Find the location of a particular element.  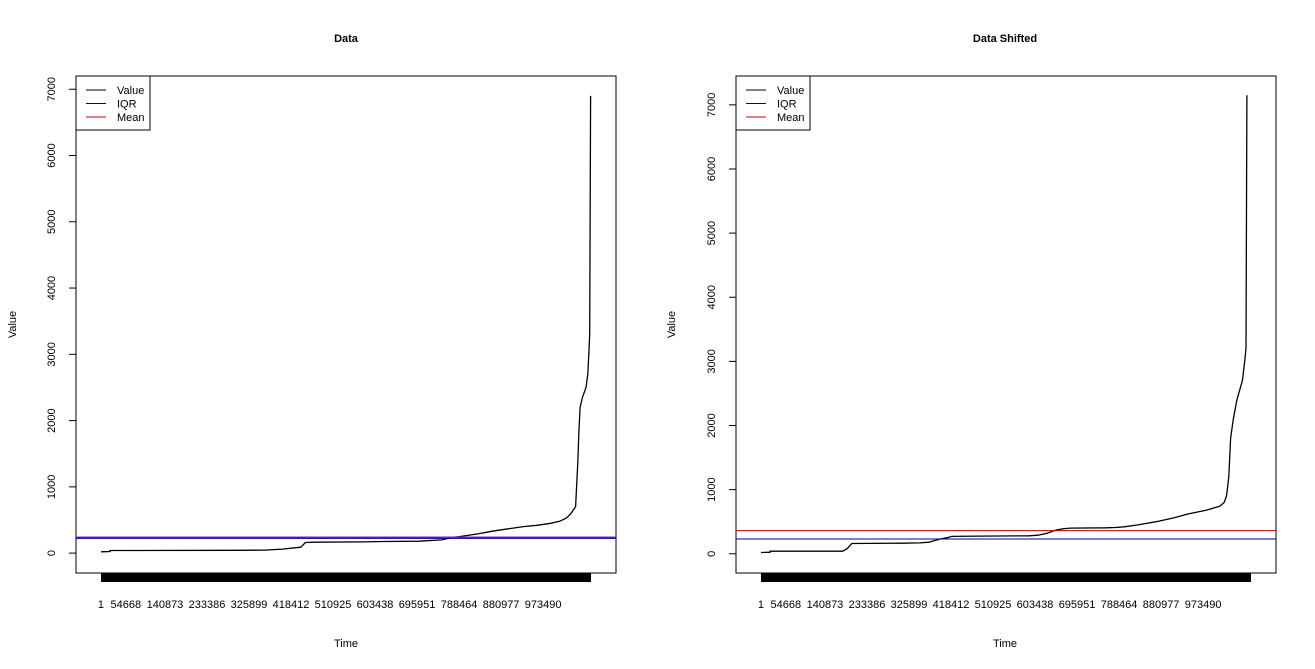

chart-title: Data Shifted is located at coordinates (1005, 39).